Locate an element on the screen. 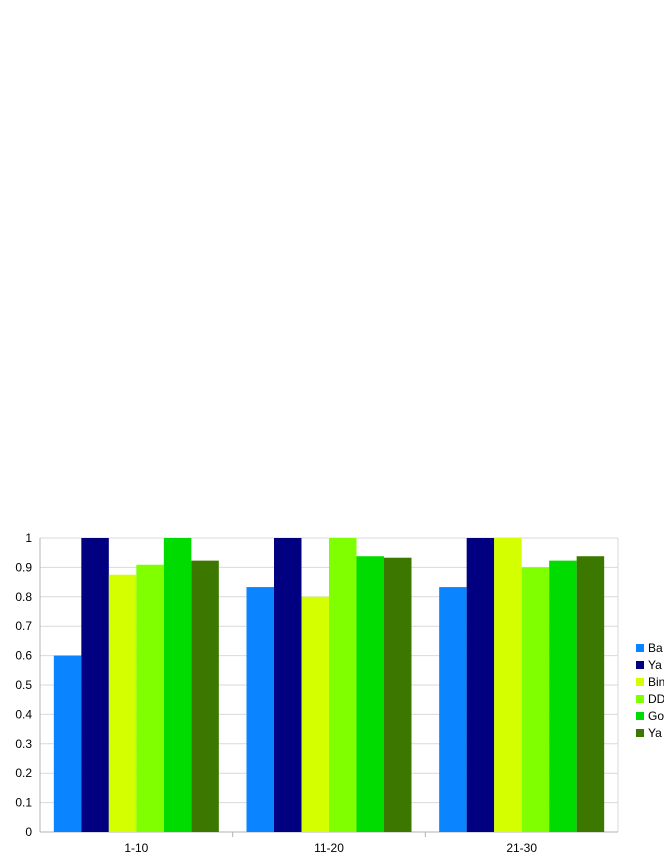 The image size is (664, 865). legend: Ba Ya Bin DD Go Ya is located at coordinates (650, 690).